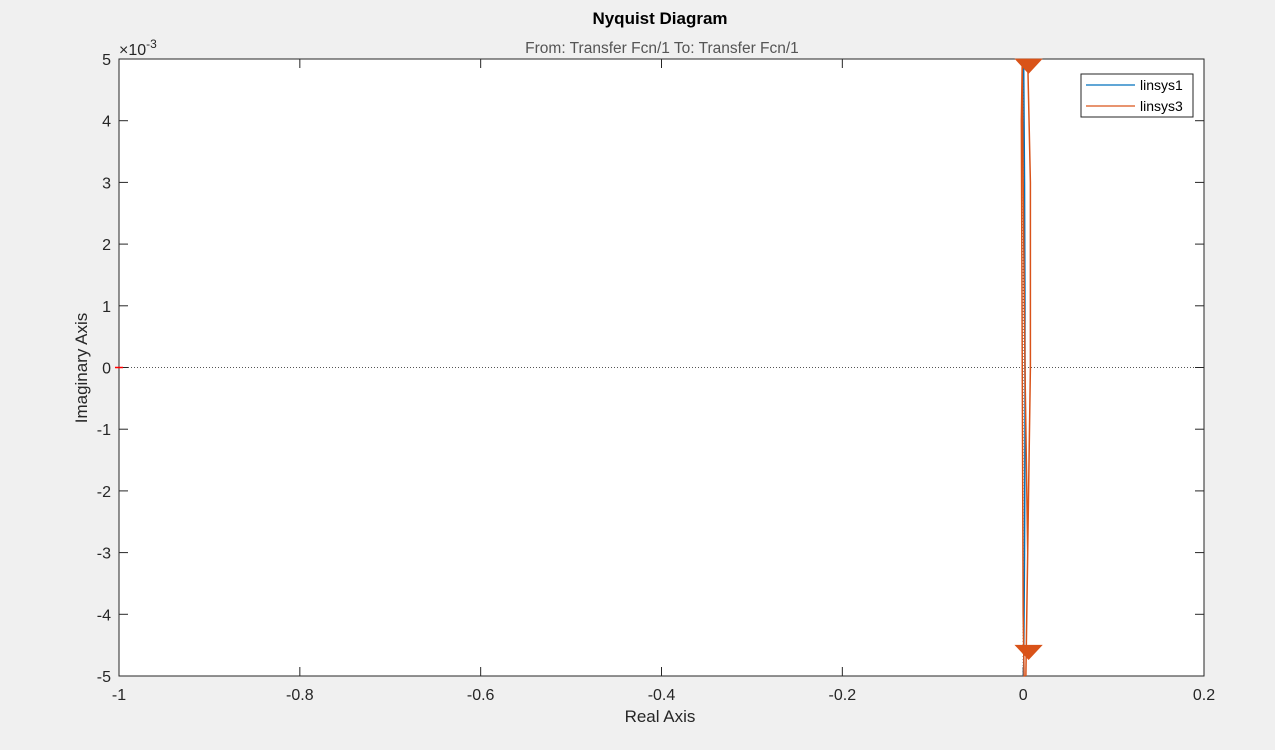 The image size is (1275, 750). I want to click on y-axis-label: Imaginary Axis, so click(81, 368).